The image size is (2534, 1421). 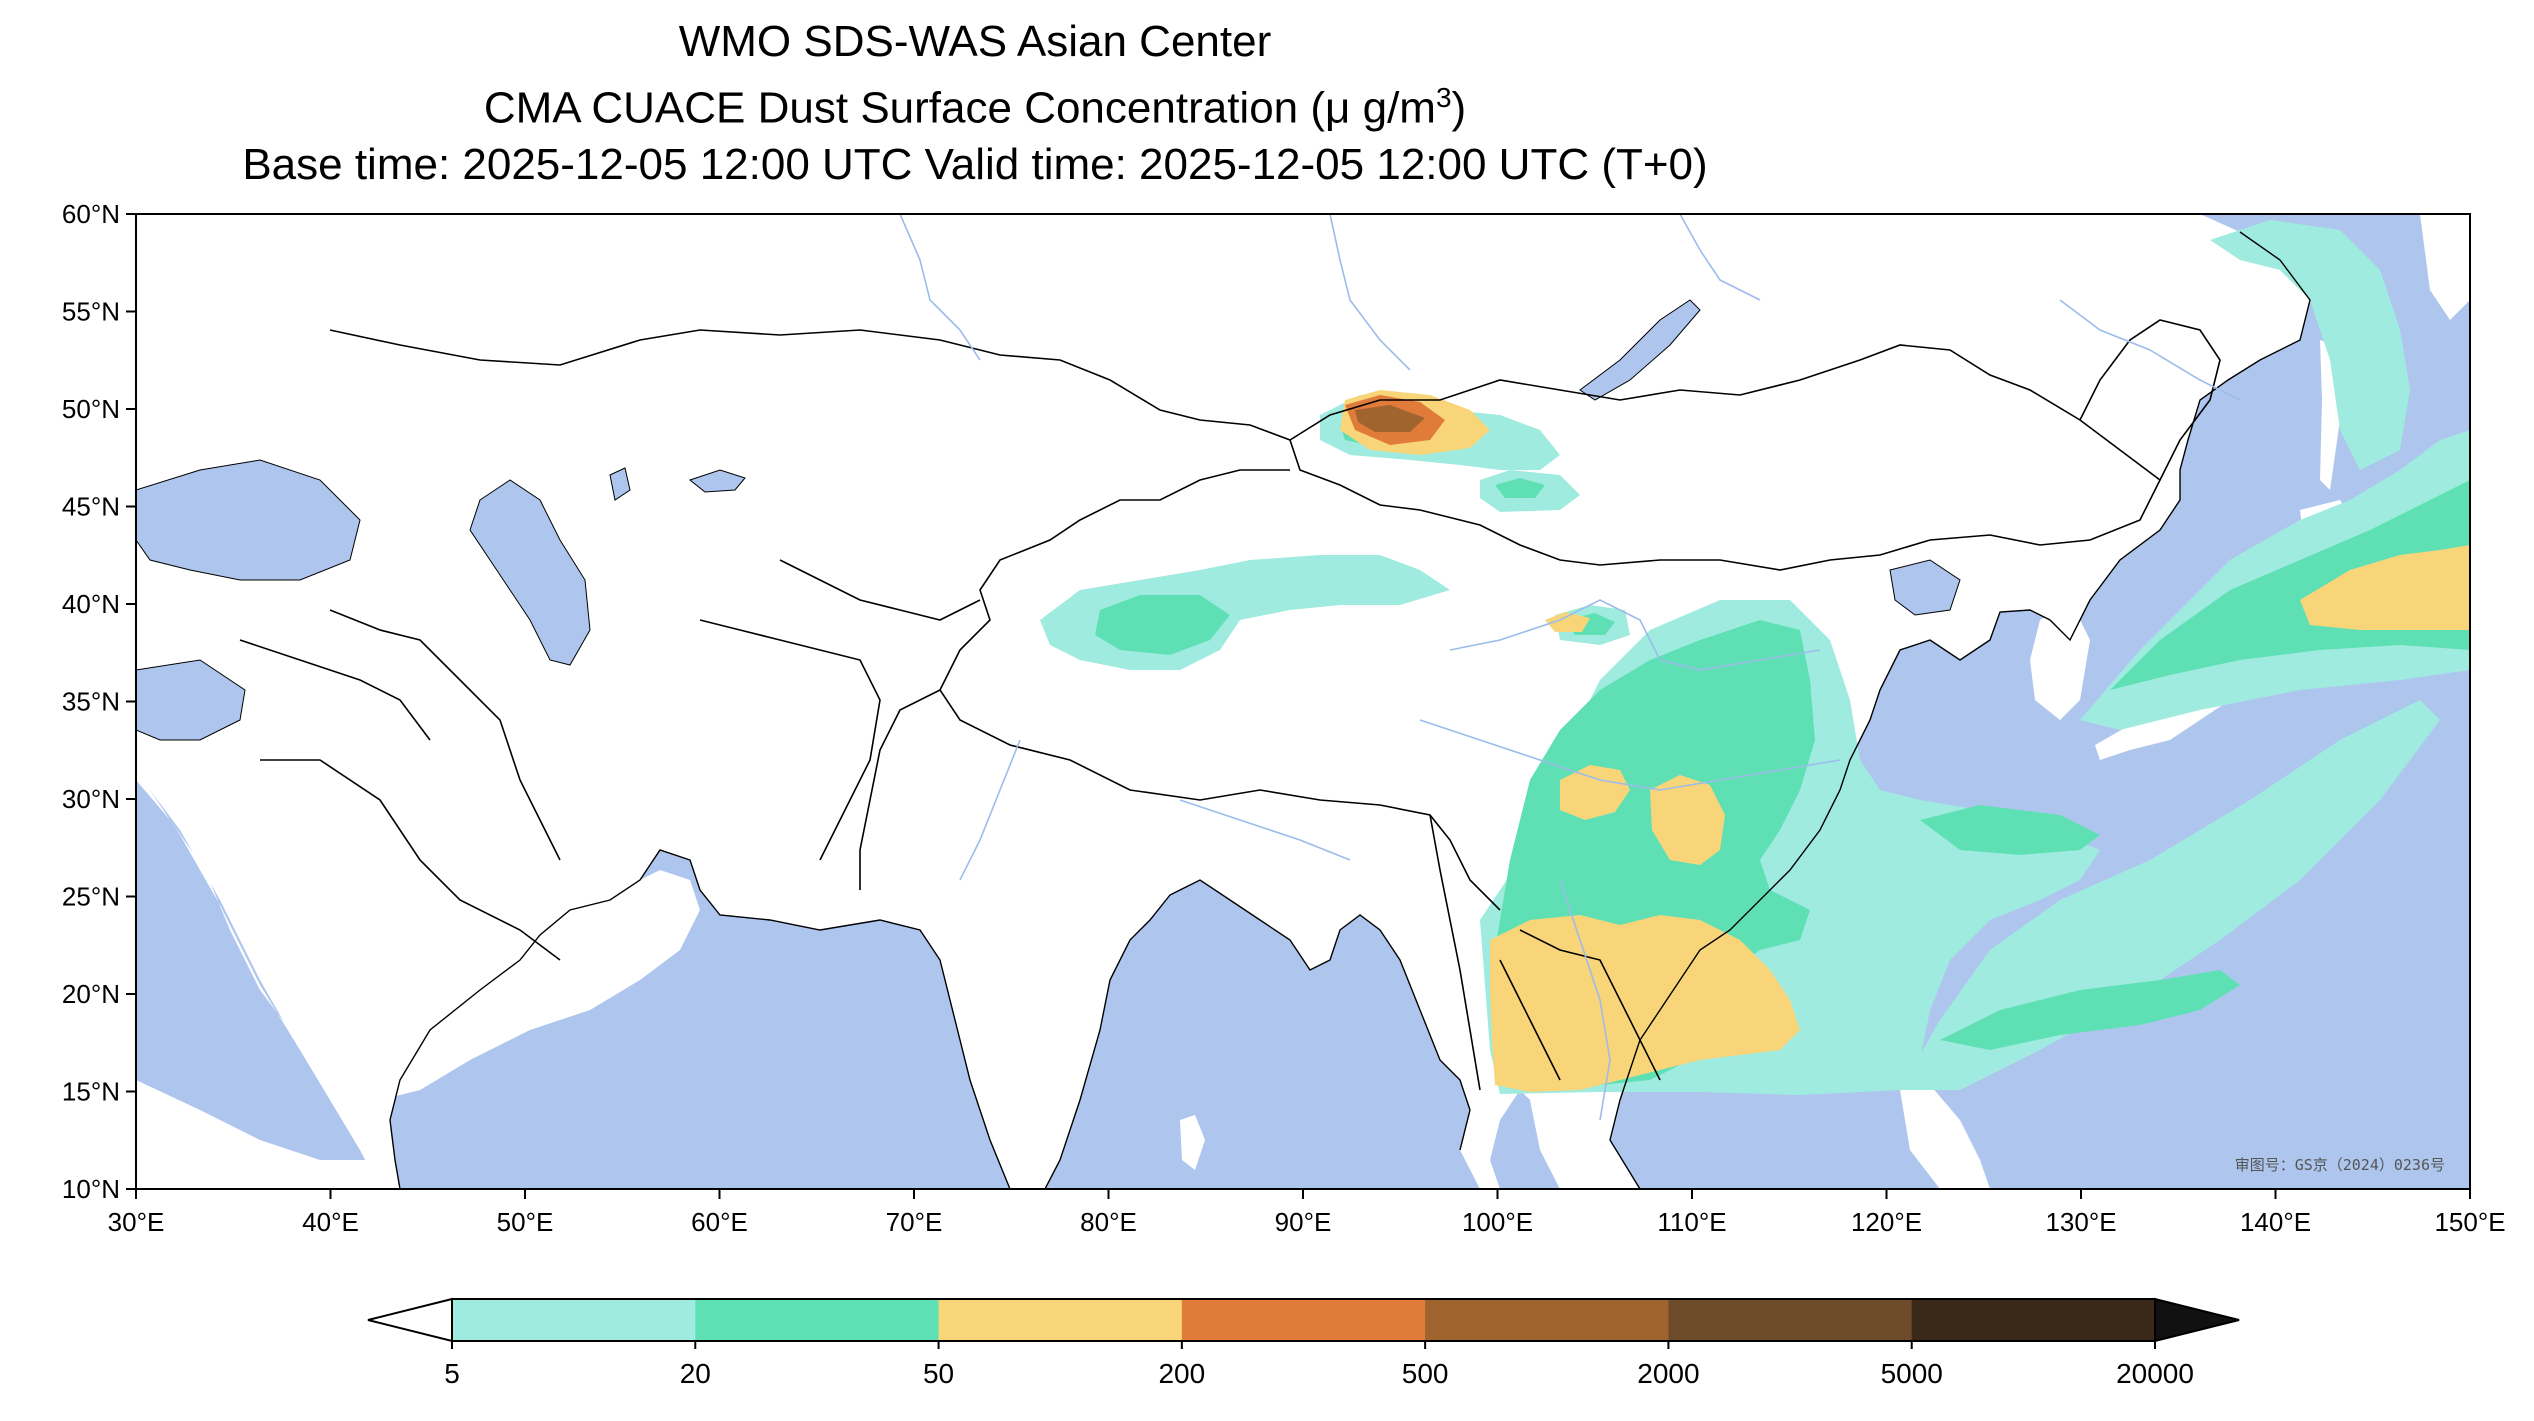 What do you see at coordinates (335, 690) in the screenshot?
I see `border-turkey-syria` at bounding box center [335, 690].